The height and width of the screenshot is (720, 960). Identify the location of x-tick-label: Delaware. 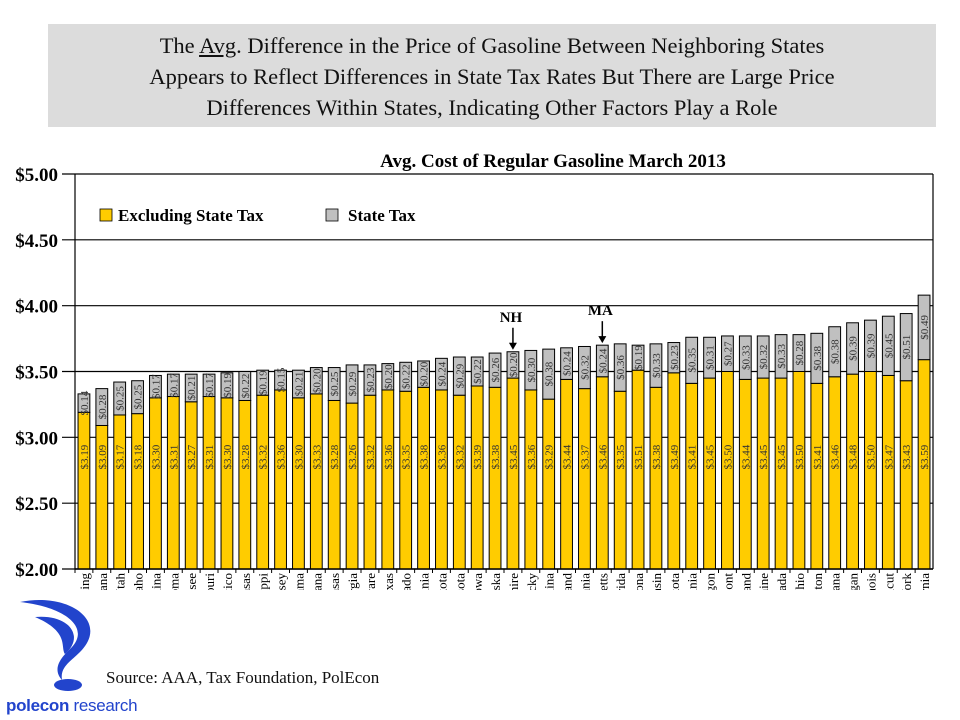
(370, 581).